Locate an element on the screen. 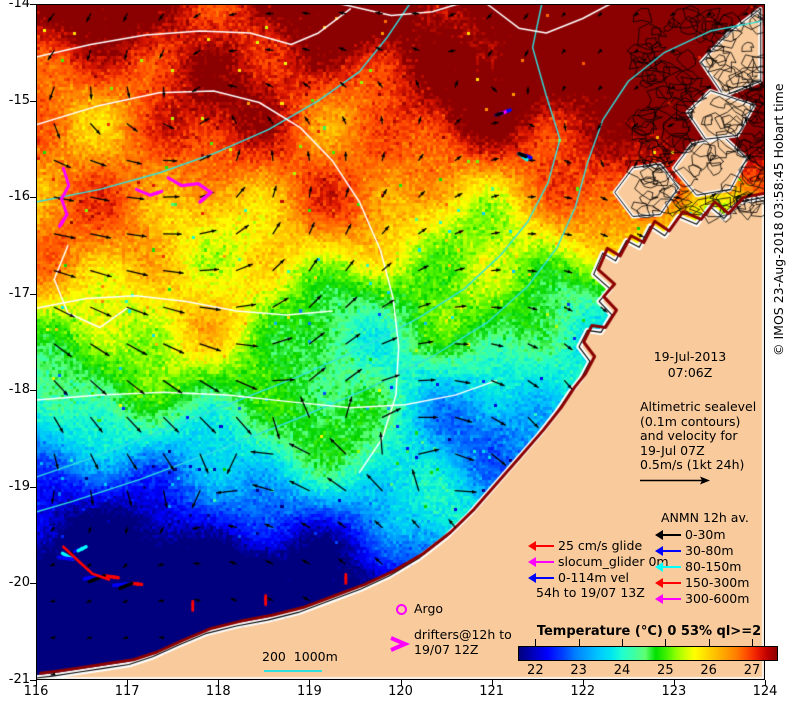  time-label: 07:06Z is located at coordinates (690, 372).